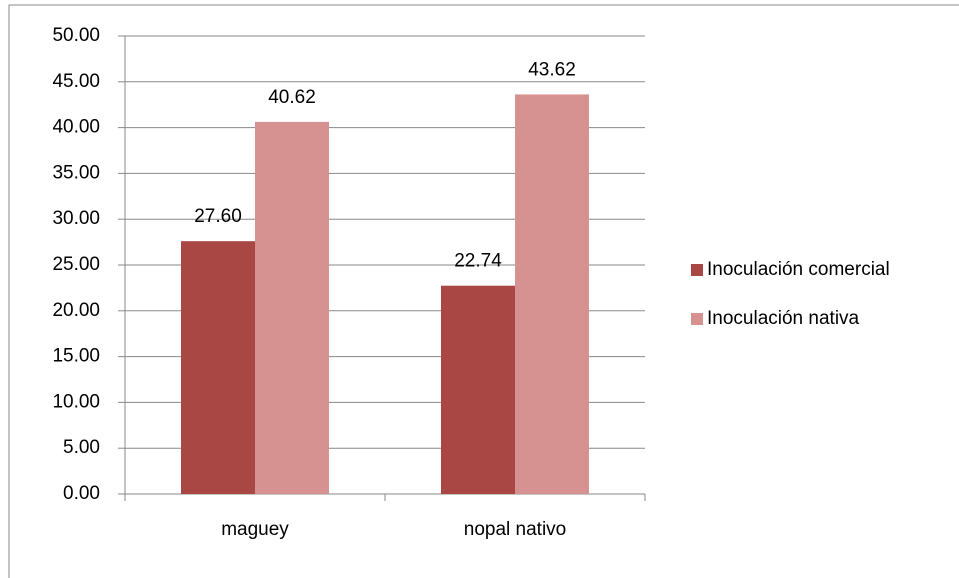  Describe the element at coordinates (76, 218) in the screenshot. I see `y-tick-label: 30.00` at that location.